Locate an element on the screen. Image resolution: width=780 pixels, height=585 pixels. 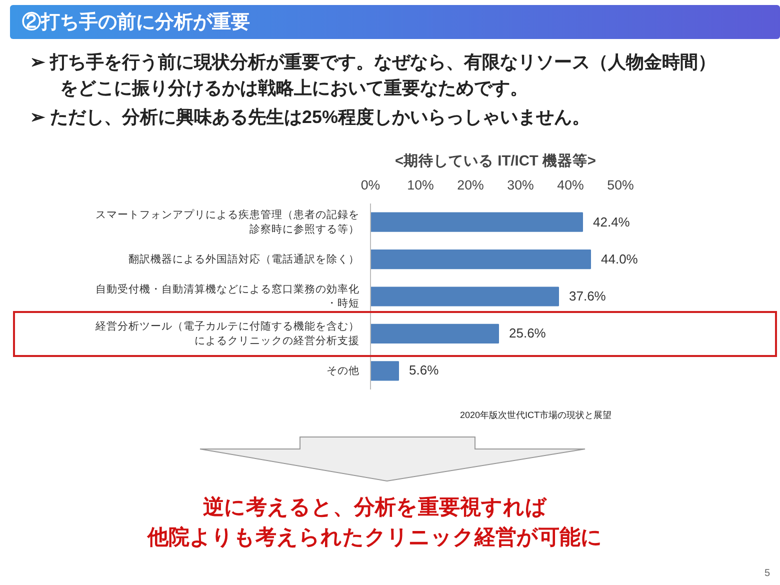
x-tick-label: 0% is located at coordinates (370, 185).